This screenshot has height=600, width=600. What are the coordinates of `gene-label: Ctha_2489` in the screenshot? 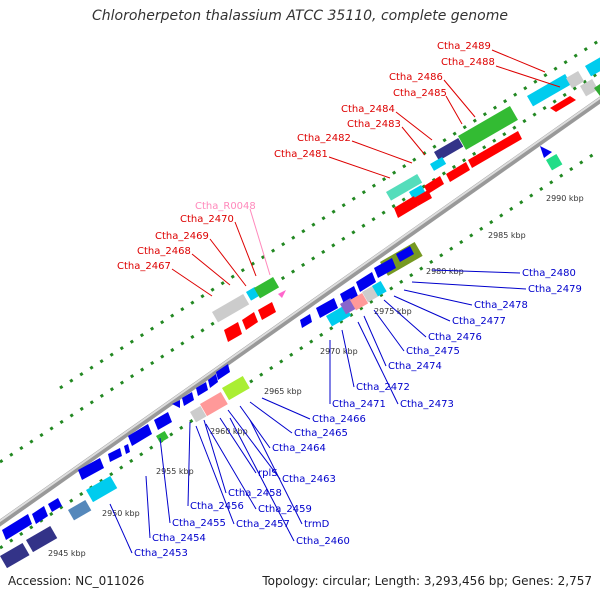 It's located at (464, 46).